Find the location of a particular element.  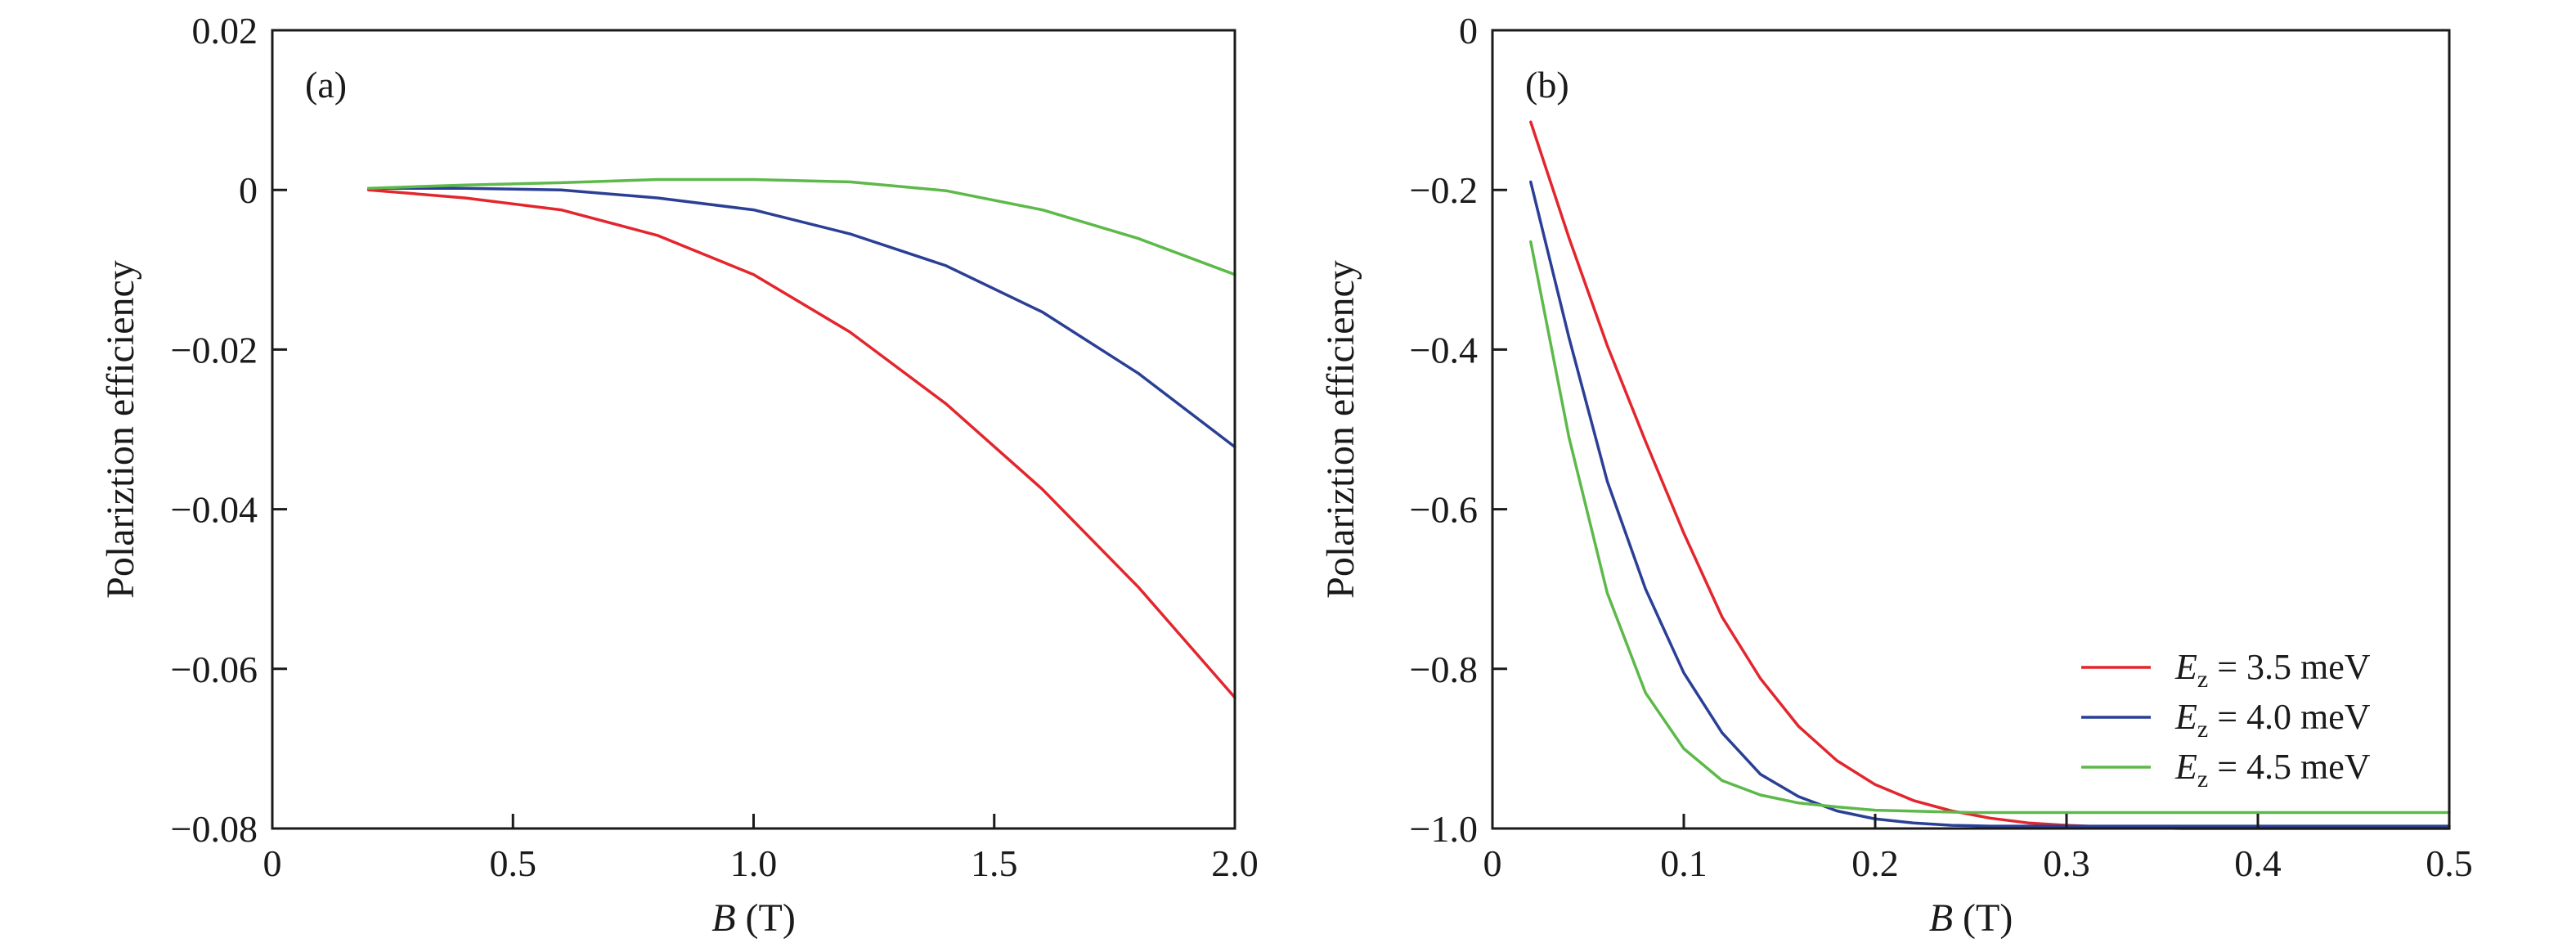

panel-label: (a) is located at coordinates (326, 85).